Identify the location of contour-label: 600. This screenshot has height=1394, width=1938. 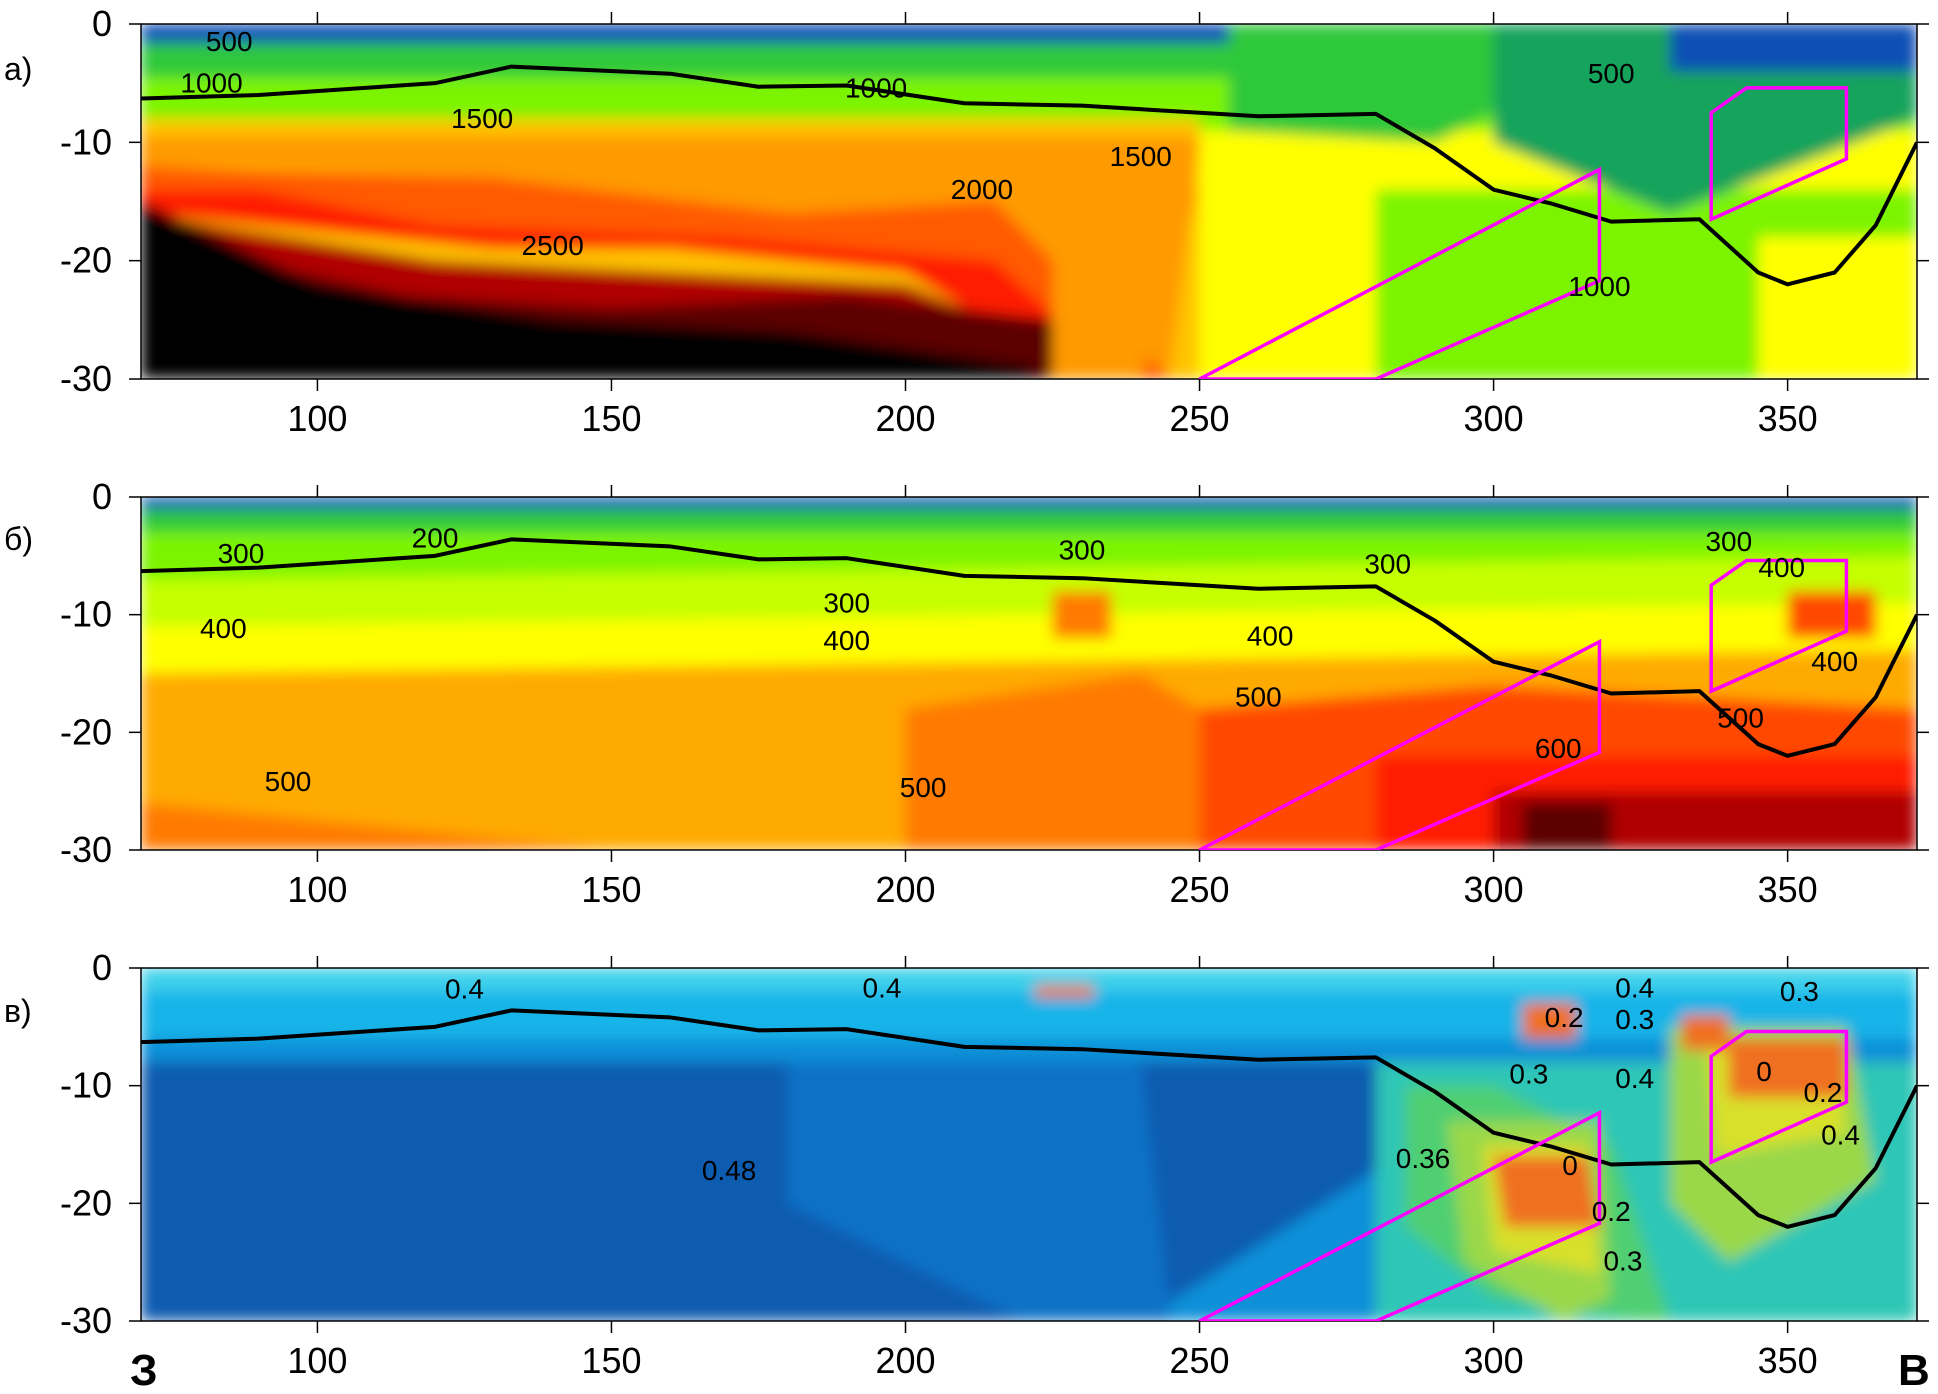
(1558, 748).